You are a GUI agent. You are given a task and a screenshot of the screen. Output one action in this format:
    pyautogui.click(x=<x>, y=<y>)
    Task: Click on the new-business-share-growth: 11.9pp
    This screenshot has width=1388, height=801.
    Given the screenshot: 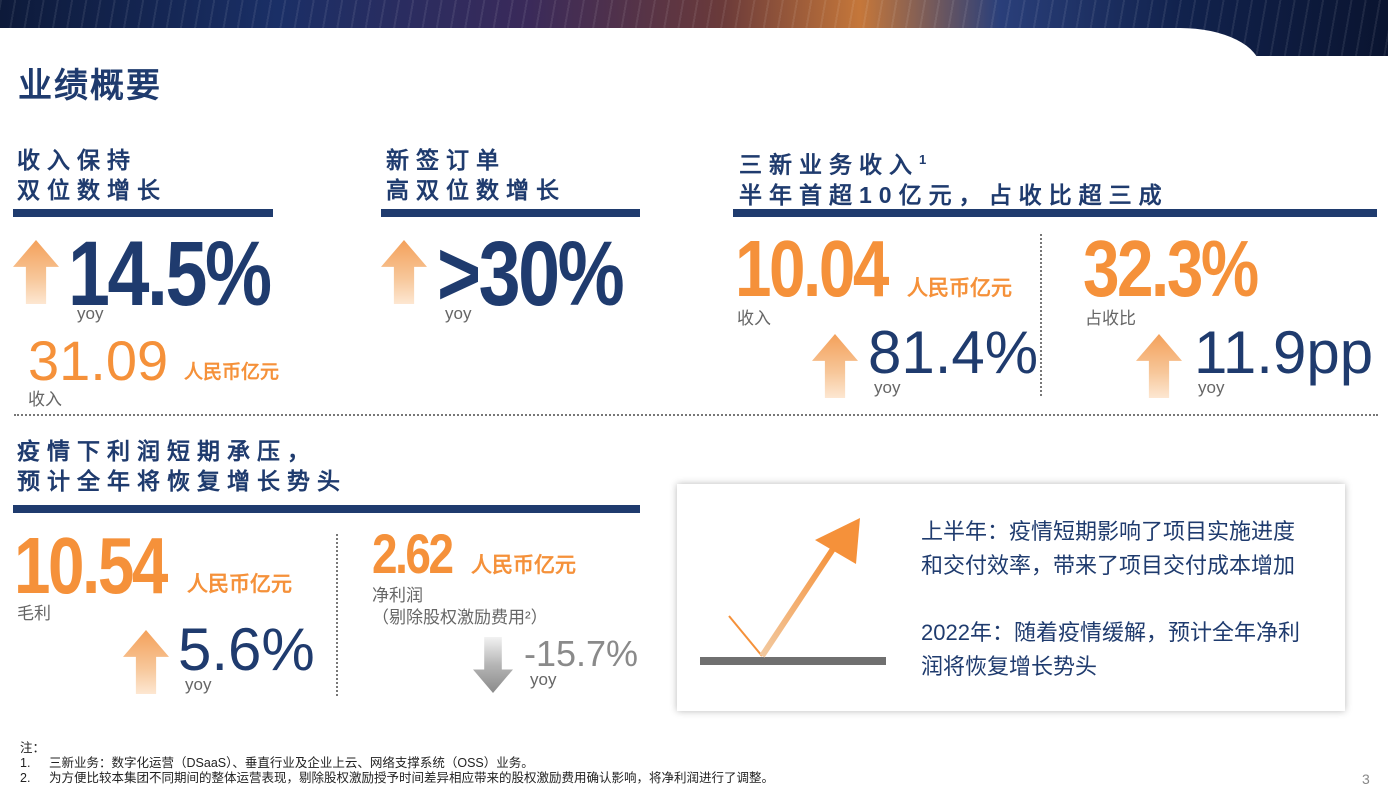 What is the action you would take?
    pyautogui.click(x=1284, y=352)
    